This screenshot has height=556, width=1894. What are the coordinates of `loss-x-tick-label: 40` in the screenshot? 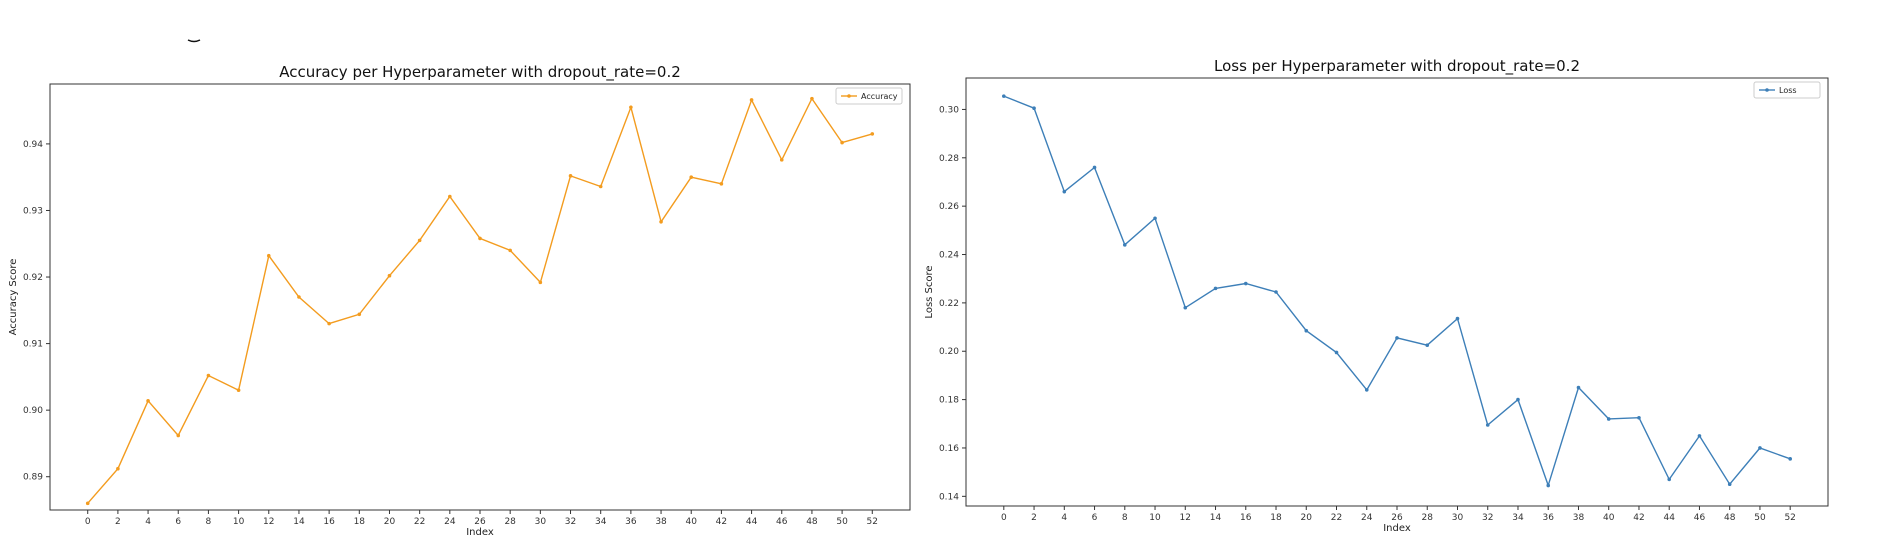 It's located at (1609, 518).